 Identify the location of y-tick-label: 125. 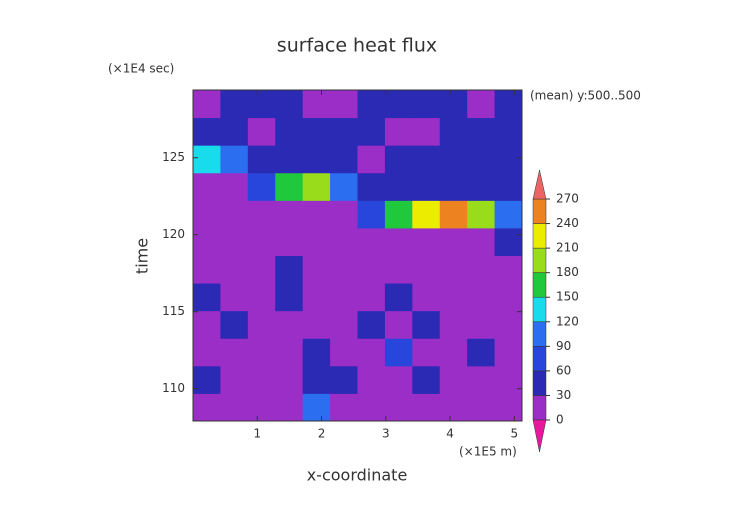
(173, 157).